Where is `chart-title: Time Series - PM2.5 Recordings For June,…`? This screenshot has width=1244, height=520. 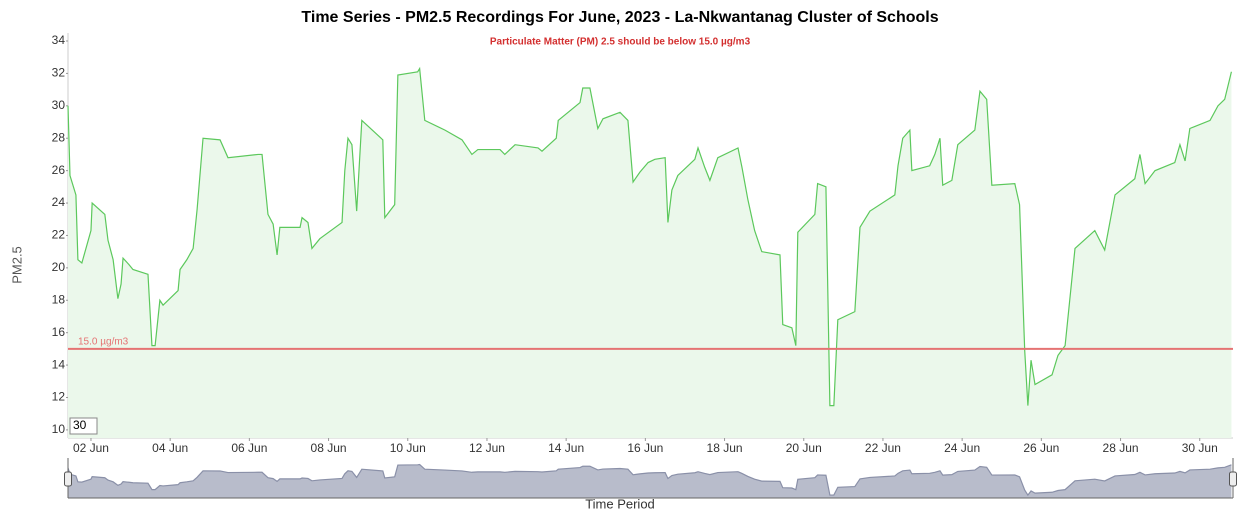 chart-title: Time Series - PM2.5 Recordings For June,… is located at coordinates (619, 17).